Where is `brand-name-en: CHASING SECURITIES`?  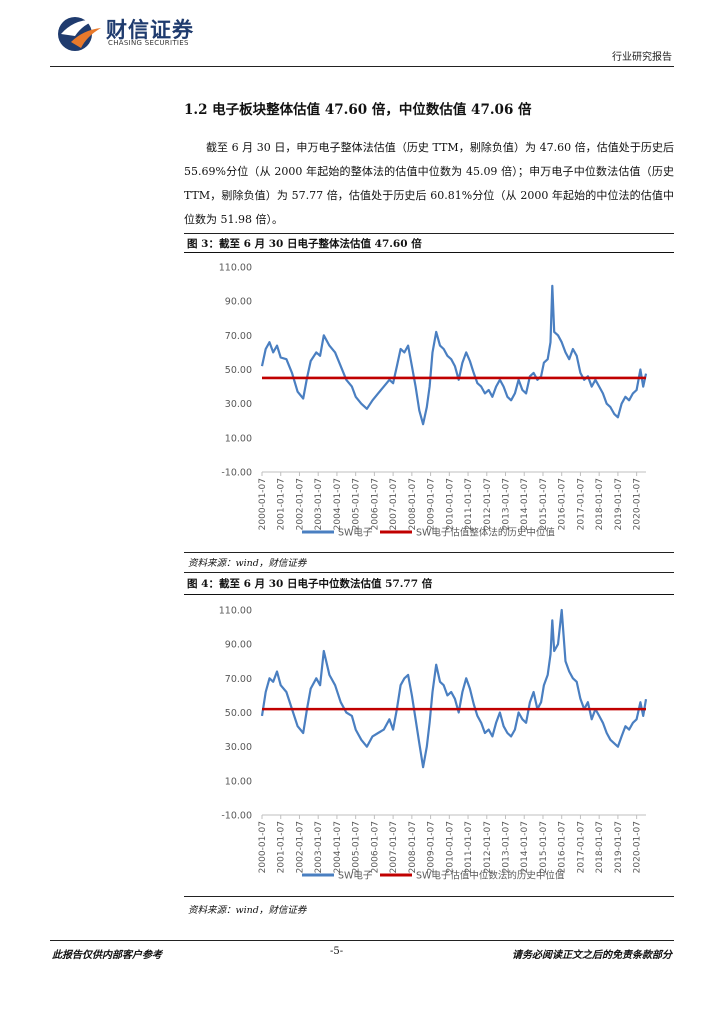
brand-name-en: CHASING SECURITIES is located at coordinates (148, 43).